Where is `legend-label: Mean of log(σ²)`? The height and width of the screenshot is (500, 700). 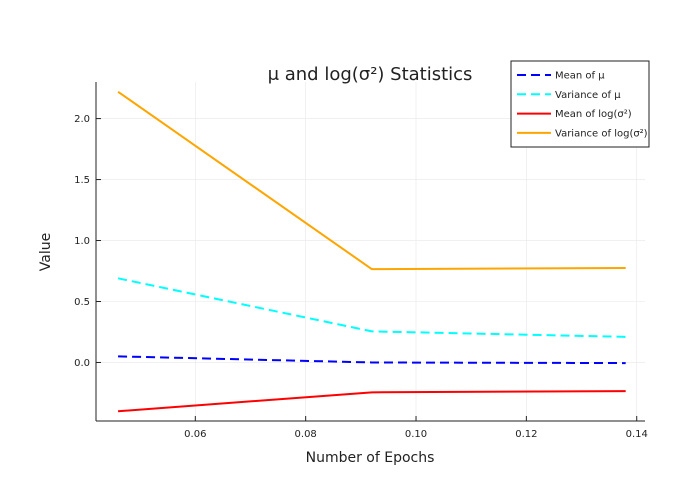
legend-label: Mean of log(σ²) is located at coordinates (593, 114).